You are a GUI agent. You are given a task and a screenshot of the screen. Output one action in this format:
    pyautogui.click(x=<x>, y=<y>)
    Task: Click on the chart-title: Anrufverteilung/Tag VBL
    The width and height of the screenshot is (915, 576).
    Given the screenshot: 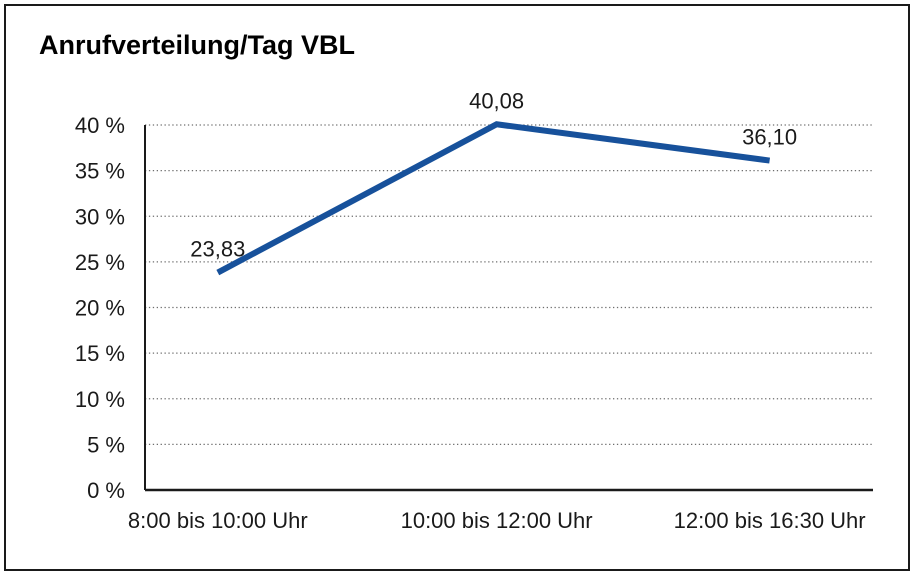 What is the action you would take?
    pyautogui.click(x=197, y=45)
    